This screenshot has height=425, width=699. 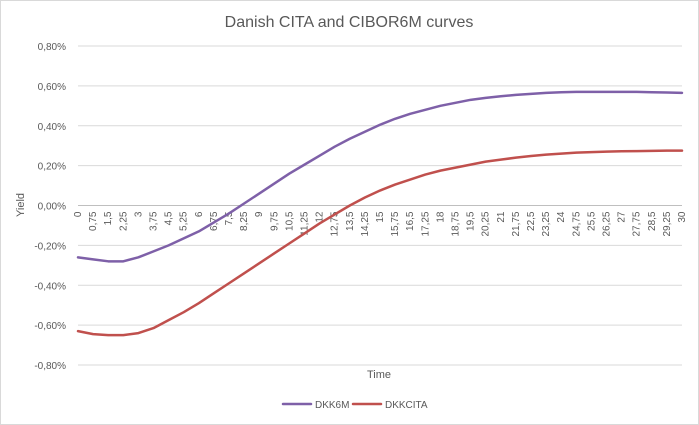 What do you see at coordinates (259, 214) in the screenshot?
I see `x-tick-label: 9` at bounding box center [259, 214].